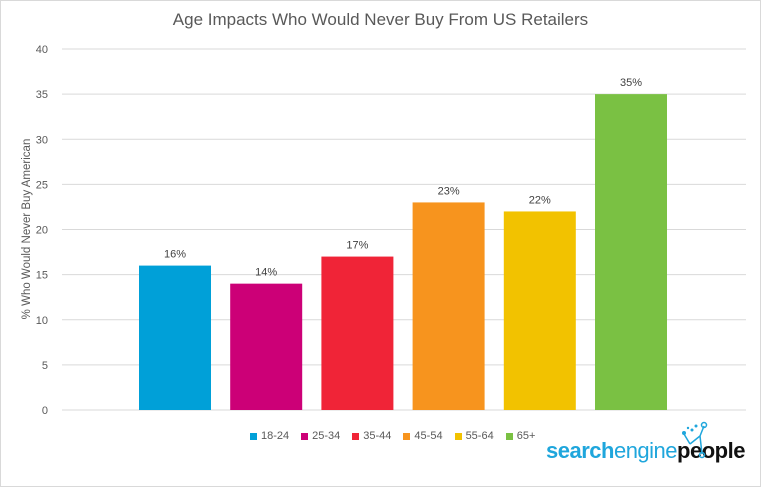 This screenshot has height=487, width=761. I want to click on legend-label: 35-44, so click(377, 436).